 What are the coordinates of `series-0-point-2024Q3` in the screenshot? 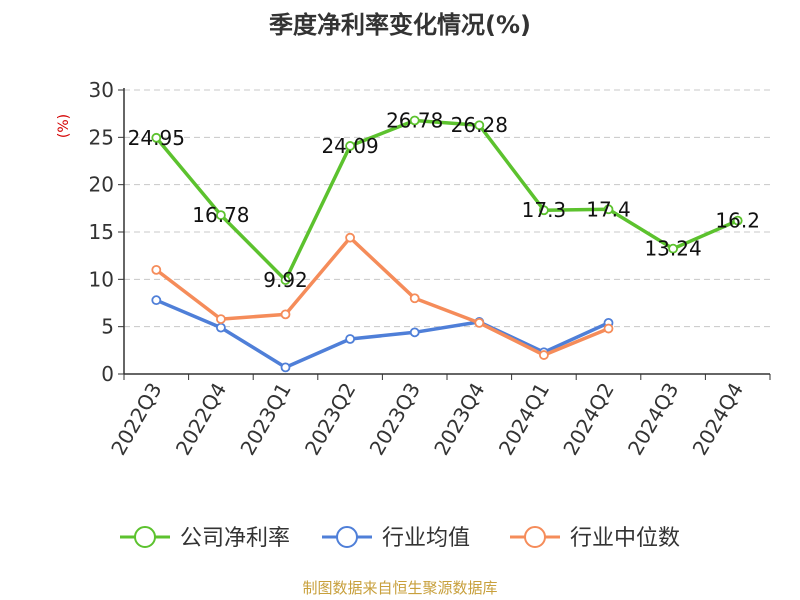 It's located at (673, 248).